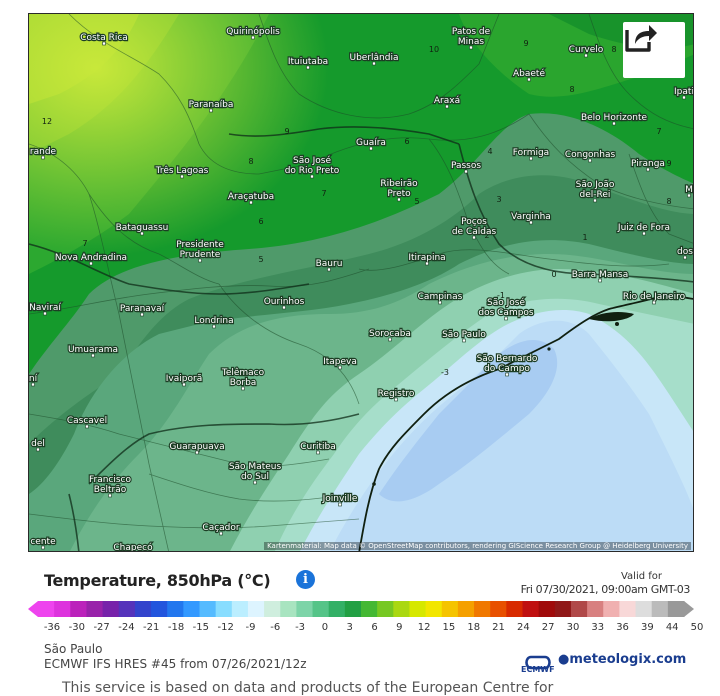 This screenshot has height=696, width=720. What do you see at coordinates (697, 627) in the screenshot?
I see `scale-tick-label: 50` at bounding box center [697, 627].